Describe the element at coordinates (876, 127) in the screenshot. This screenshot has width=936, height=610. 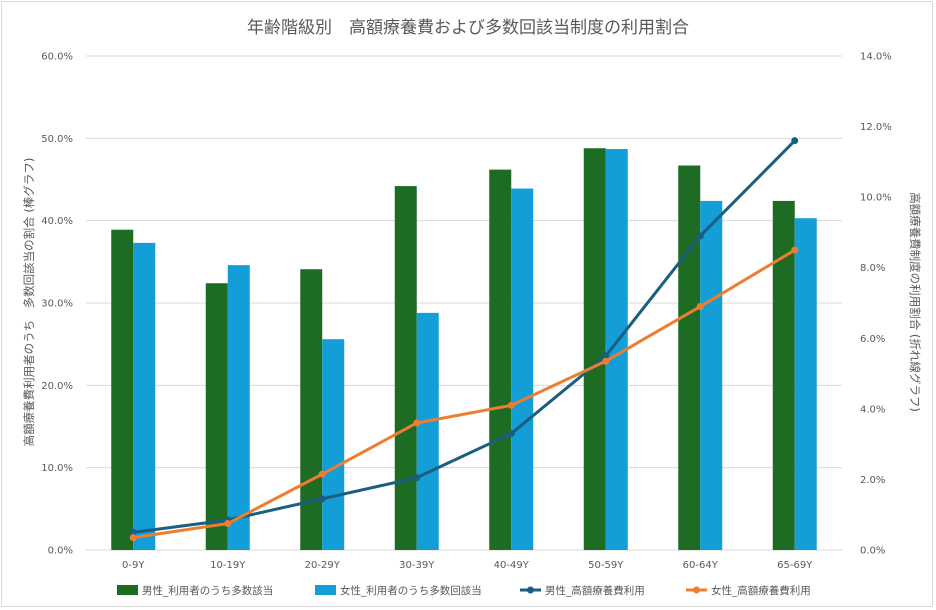
I see `right-tick-label: 12.0%` at that location.